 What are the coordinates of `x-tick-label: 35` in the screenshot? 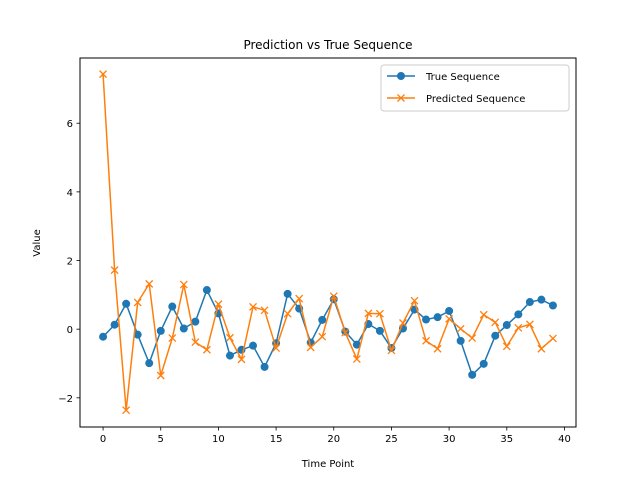 It's located at (506, 439).